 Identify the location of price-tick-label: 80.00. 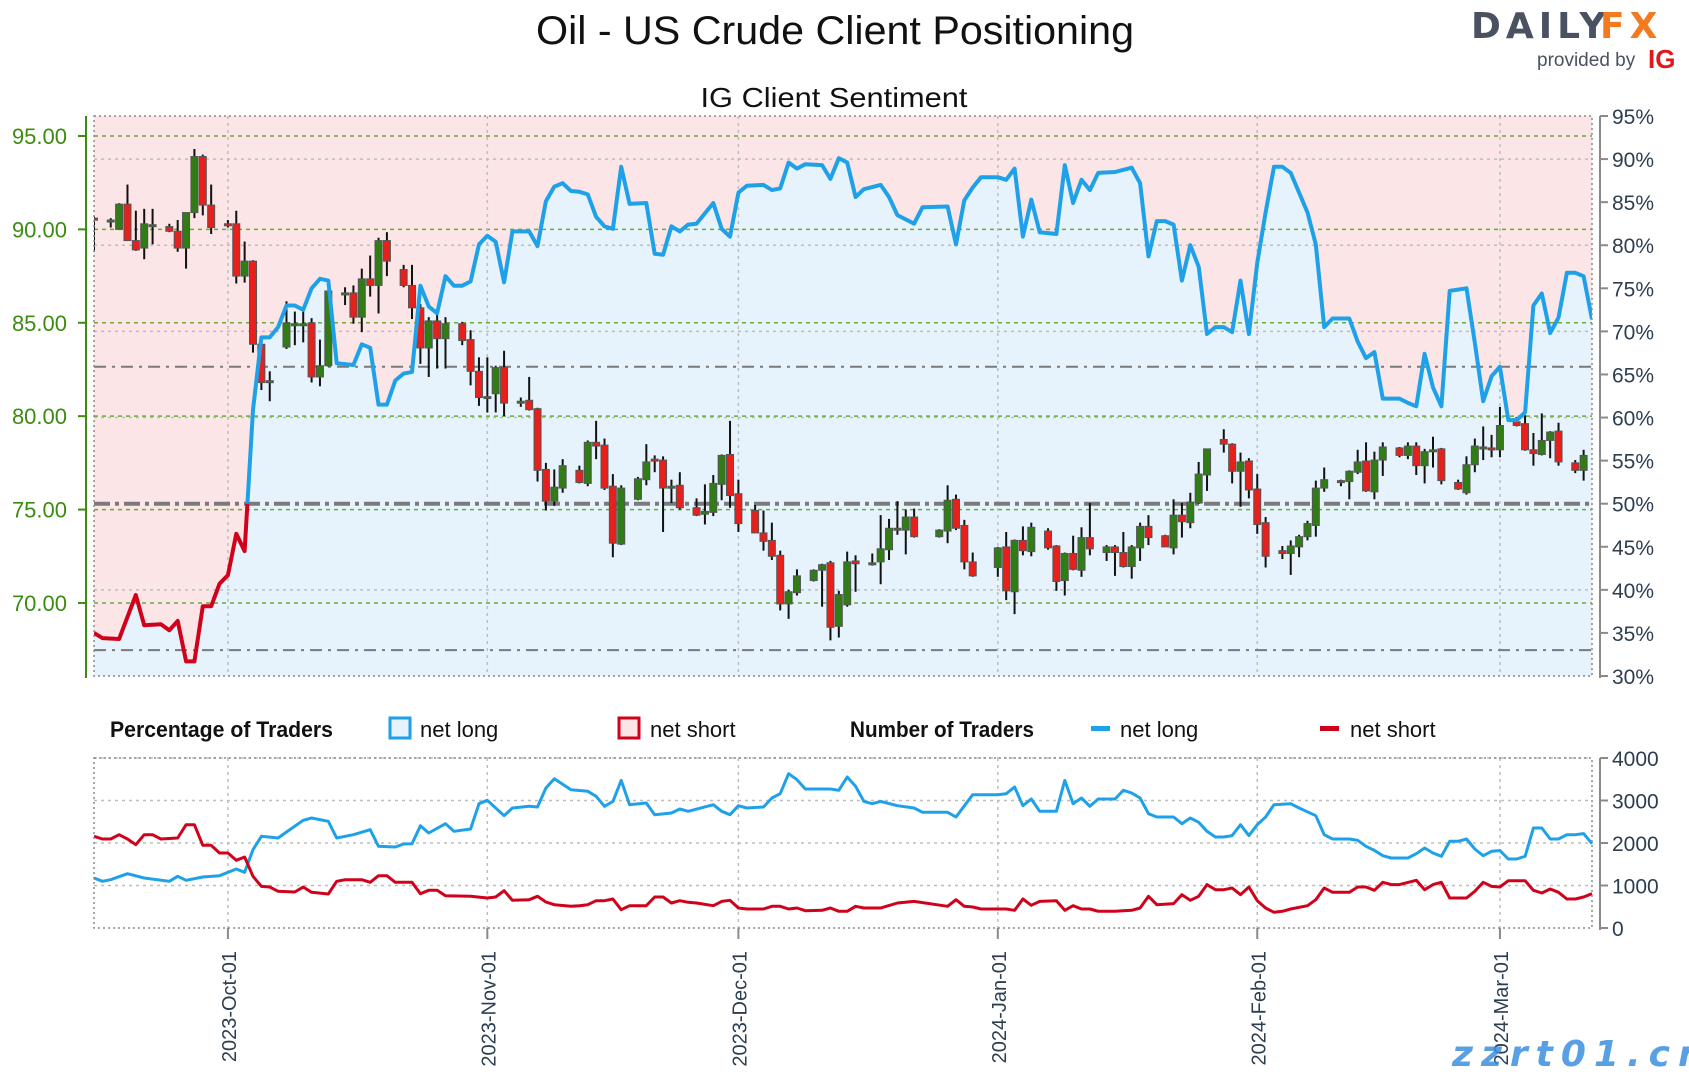
(39, 416).